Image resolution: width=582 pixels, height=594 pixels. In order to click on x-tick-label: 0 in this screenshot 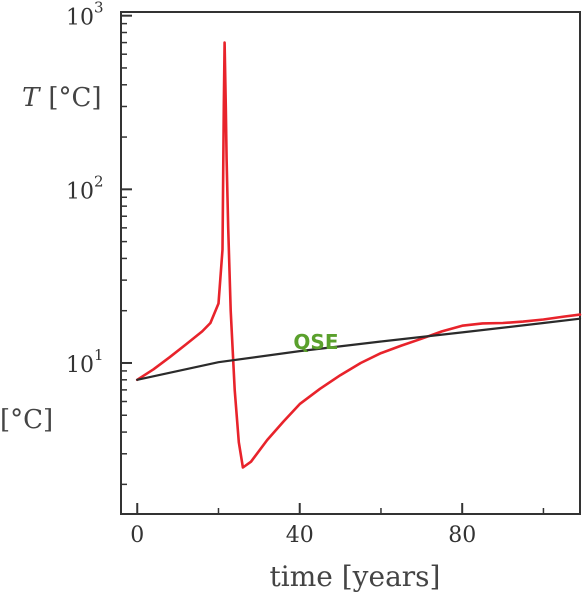, I will do `click(137, 535)`.